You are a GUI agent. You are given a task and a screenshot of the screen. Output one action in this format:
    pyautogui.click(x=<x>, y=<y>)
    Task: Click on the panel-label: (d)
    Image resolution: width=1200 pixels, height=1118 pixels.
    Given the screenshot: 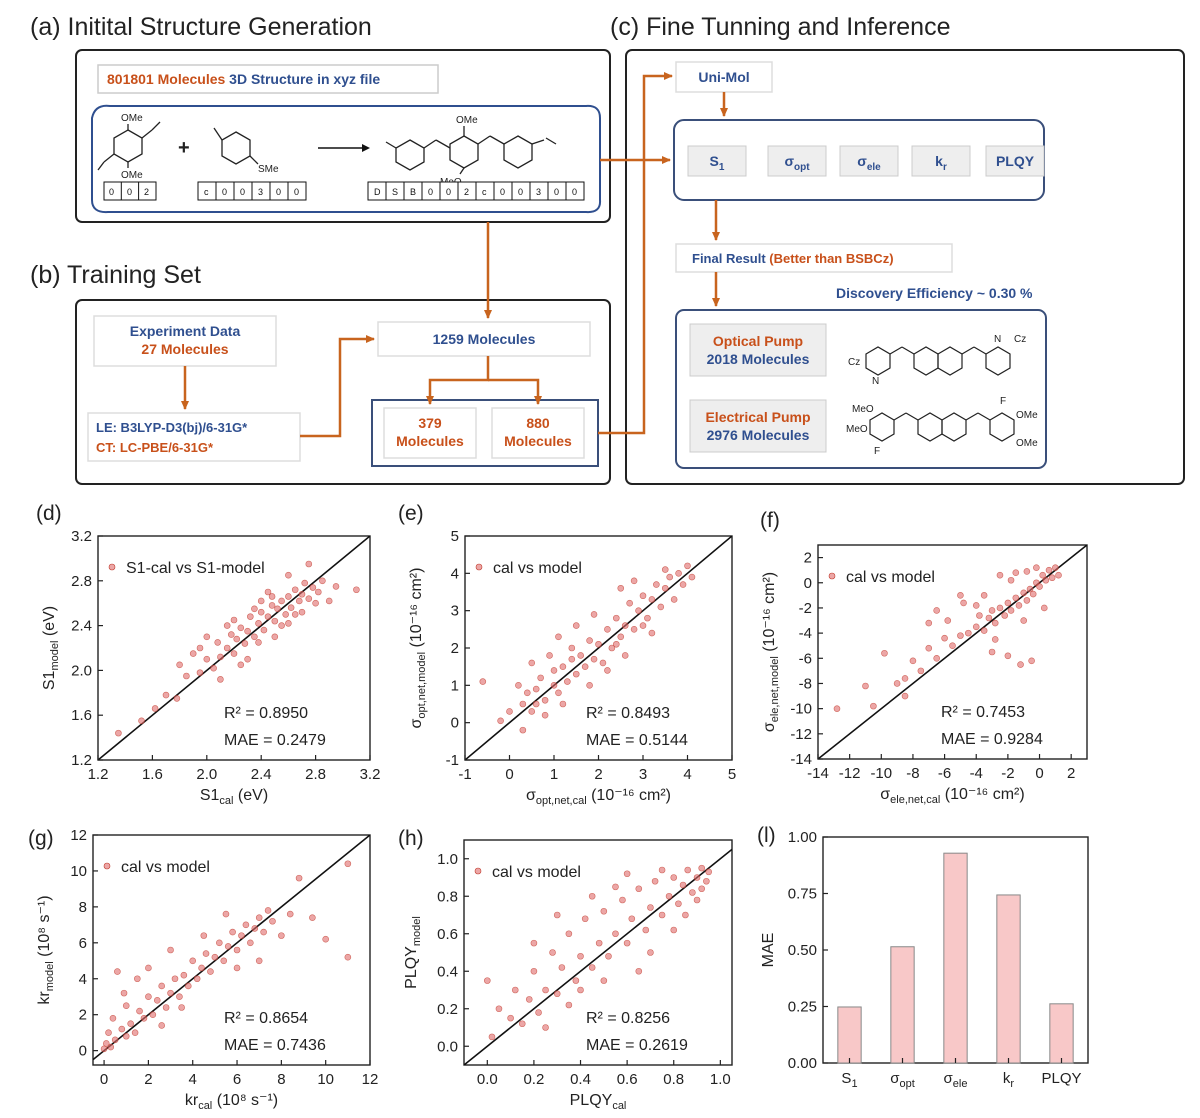 What is the action you would take?
    pyautogui.click(x=49, y=513)
    